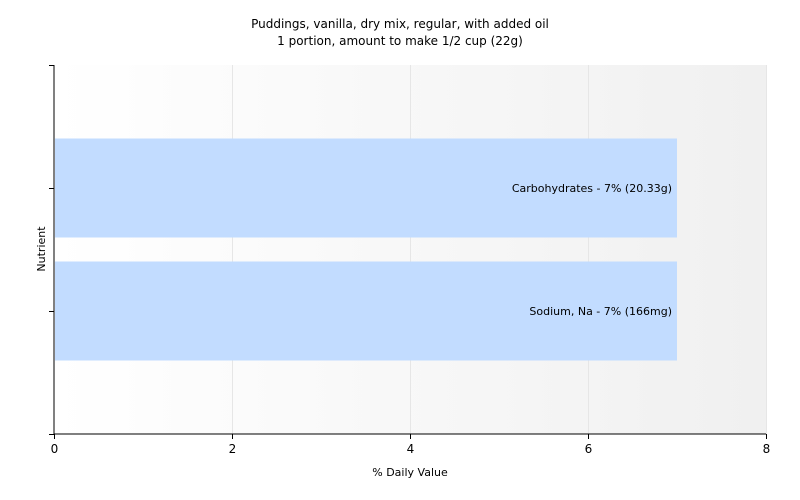 The image size is (800, 500). Describe the element at coordinates (600, 311) in the screenshot. I see `bar-data-label: Sodium, Na - 7% (166mg)` at that location.